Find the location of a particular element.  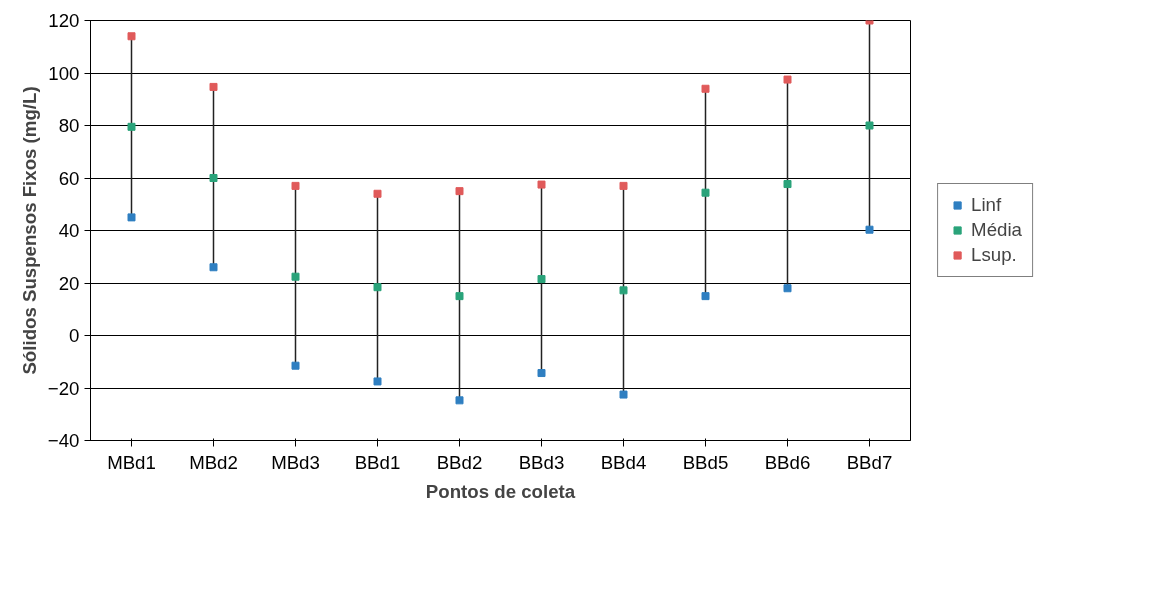

x-tick-label: MBd1 is located at coordinates (131, 462).